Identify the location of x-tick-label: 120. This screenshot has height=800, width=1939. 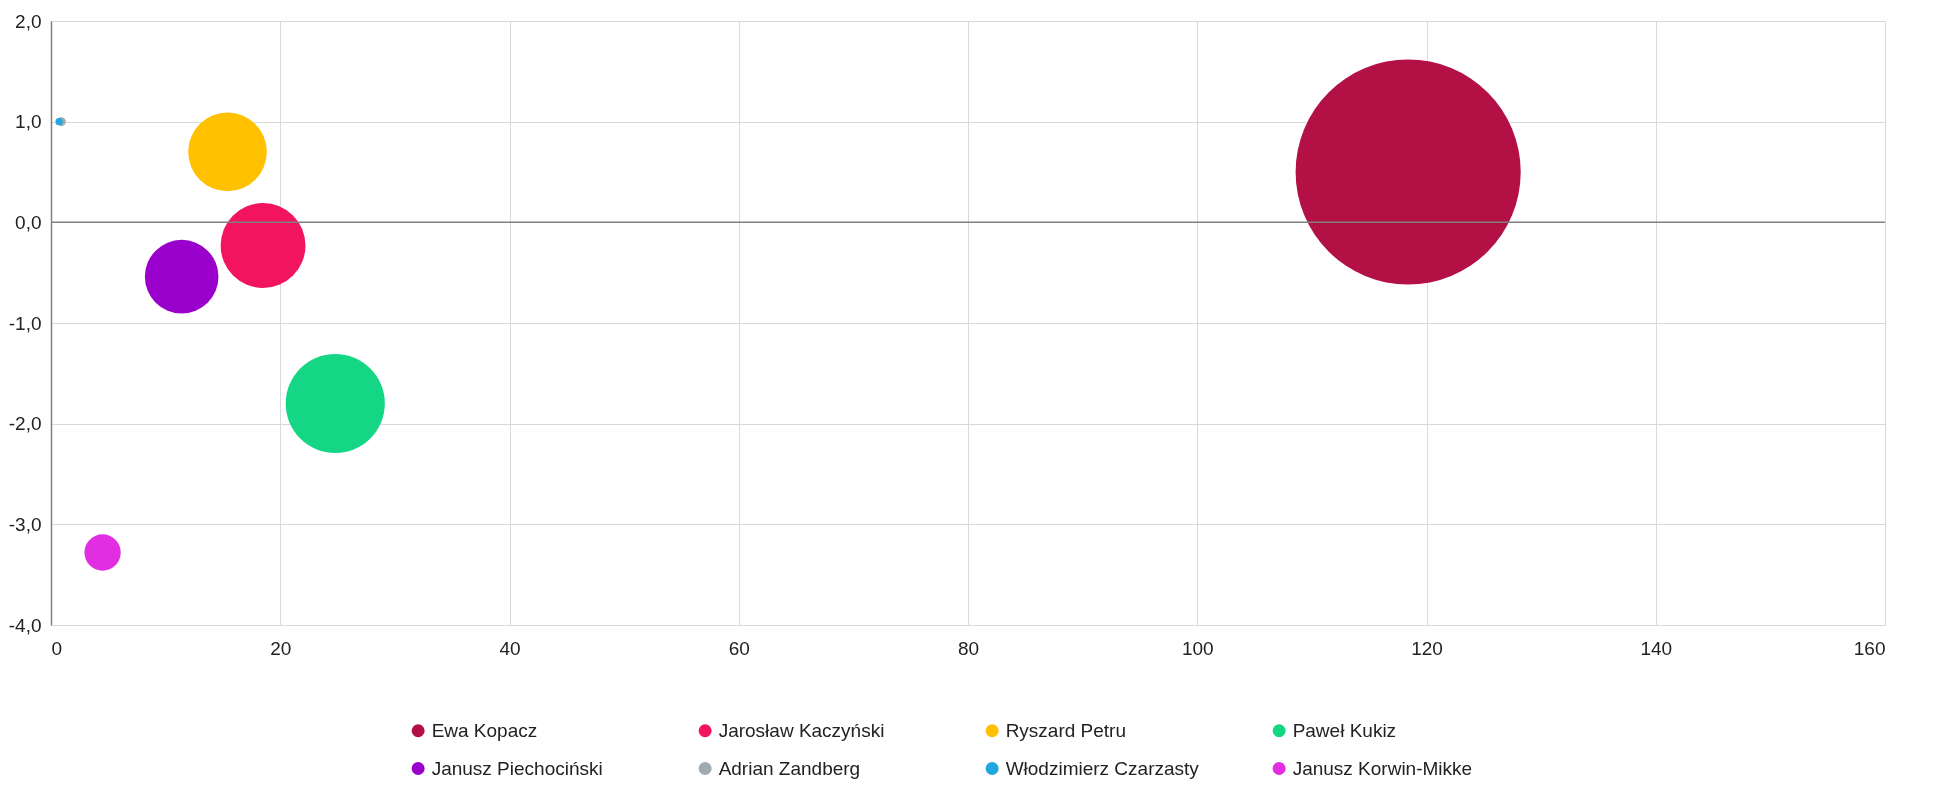
(1427, 648).